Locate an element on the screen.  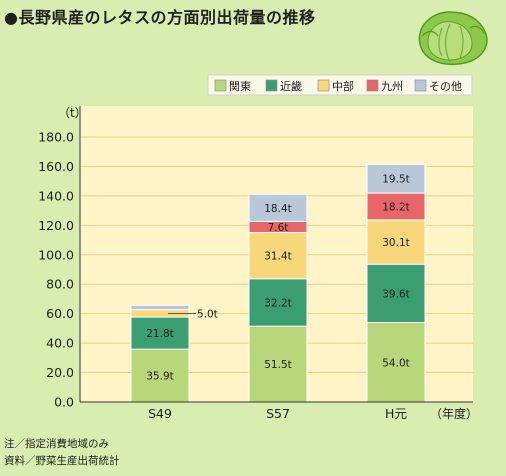
chart-title: ●長野県産のレタスの方面別出荷量の推移 is located at coordinates (160, 17).